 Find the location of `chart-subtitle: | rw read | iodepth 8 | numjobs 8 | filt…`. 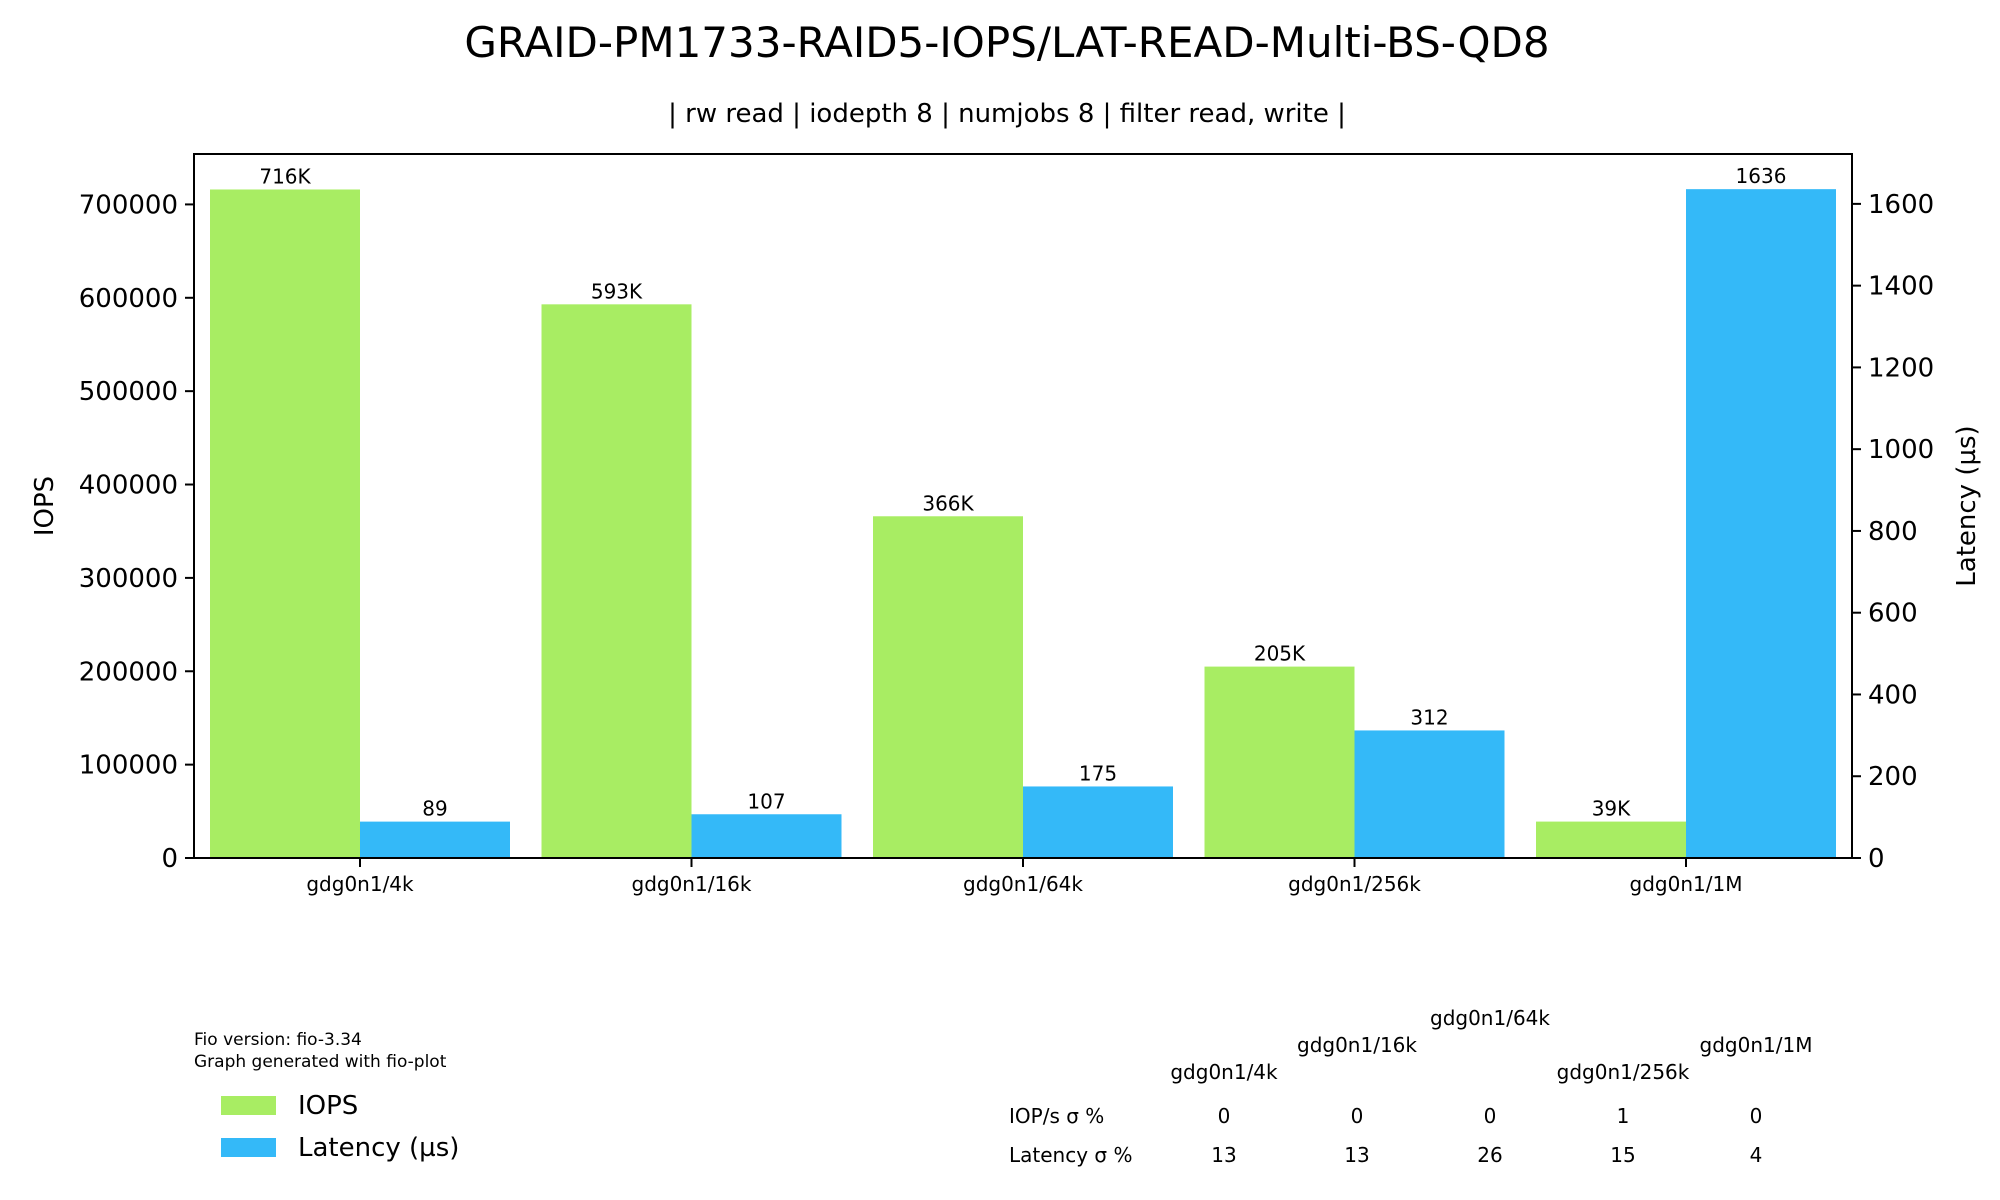

chart-subtitle: | rw read | iodepth 8 | numjobs 8 | filt… is located at coordinates (1007, 114).